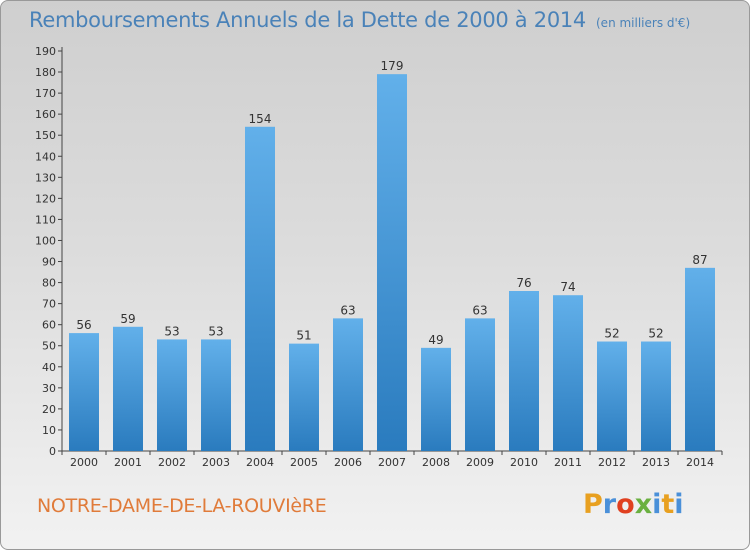  Describe the element at coordinates (567, 287) in the screenshot. I see `data-label-2011: 74` at that location.